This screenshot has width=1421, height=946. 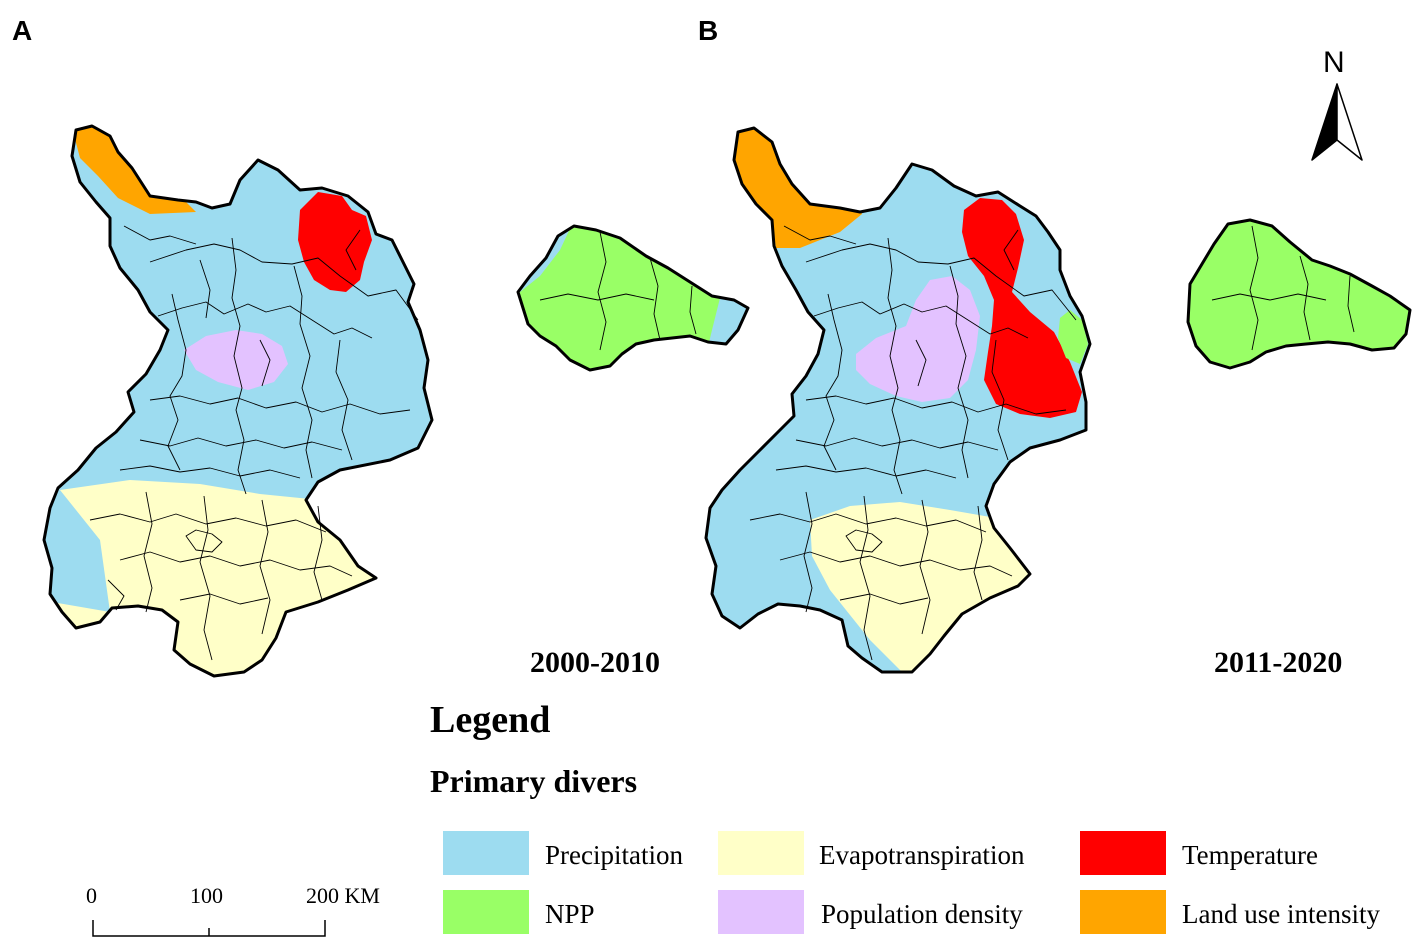 I want to click on region-land-use-intensity-b, so click(x=797, y=188).